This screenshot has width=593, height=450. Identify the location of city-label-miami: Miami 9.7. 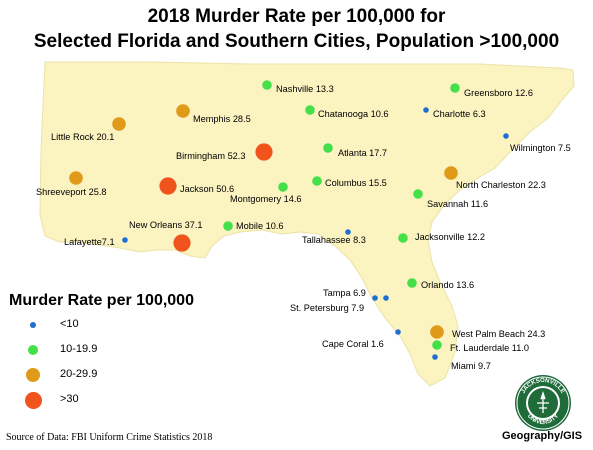
(471, 366).